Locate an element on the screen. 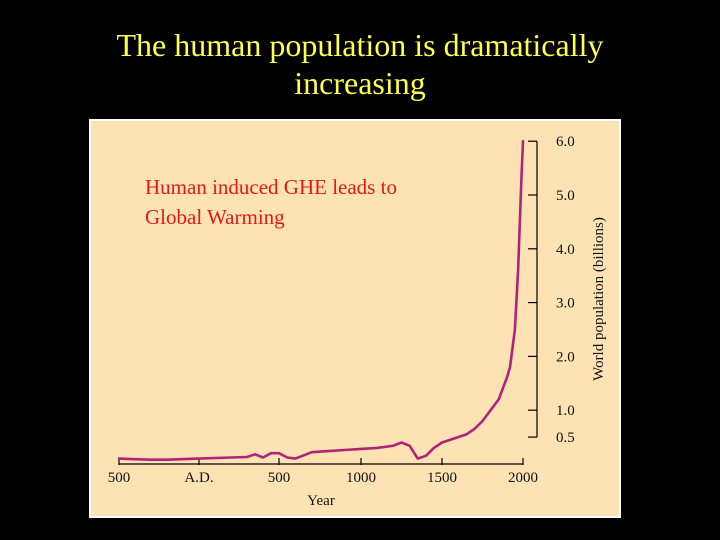 Image resolution: width=720 pixels, height=540 pixels. x-tick-label: 1500 is located at coordinates (442, 478).